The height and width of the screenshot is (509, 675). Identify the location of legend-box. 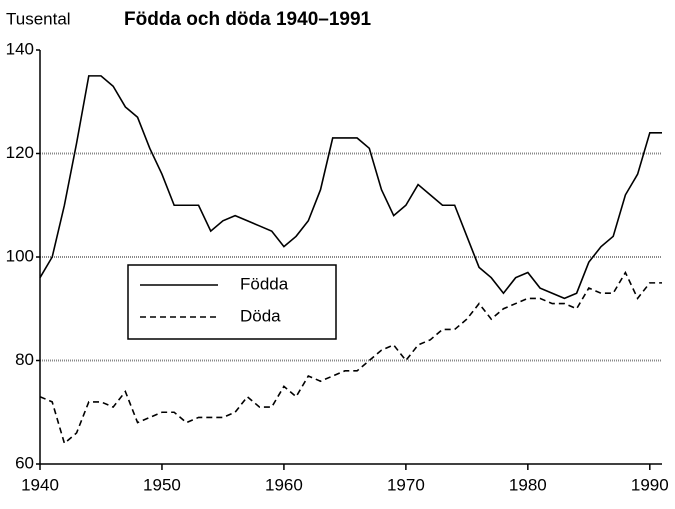
(232, 302).